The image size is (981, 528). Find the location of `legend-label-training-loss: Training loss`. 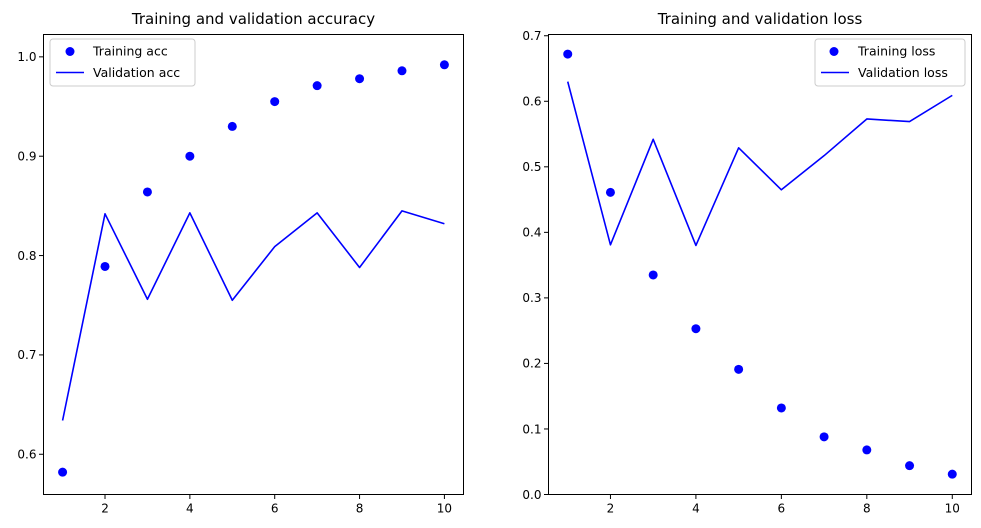

legend-label-training-loss: Training loss is located at coordinates (896, 51).